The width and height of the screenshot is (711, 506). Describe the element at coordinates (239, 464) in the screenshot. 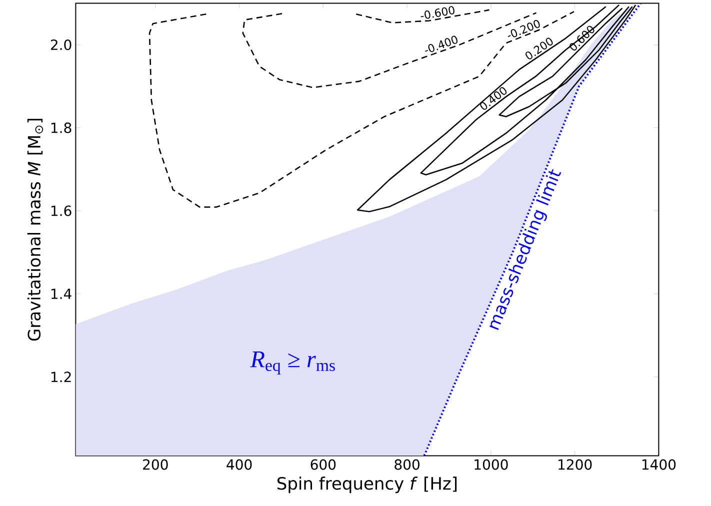

I see `x-tick-label: 400` at that location.